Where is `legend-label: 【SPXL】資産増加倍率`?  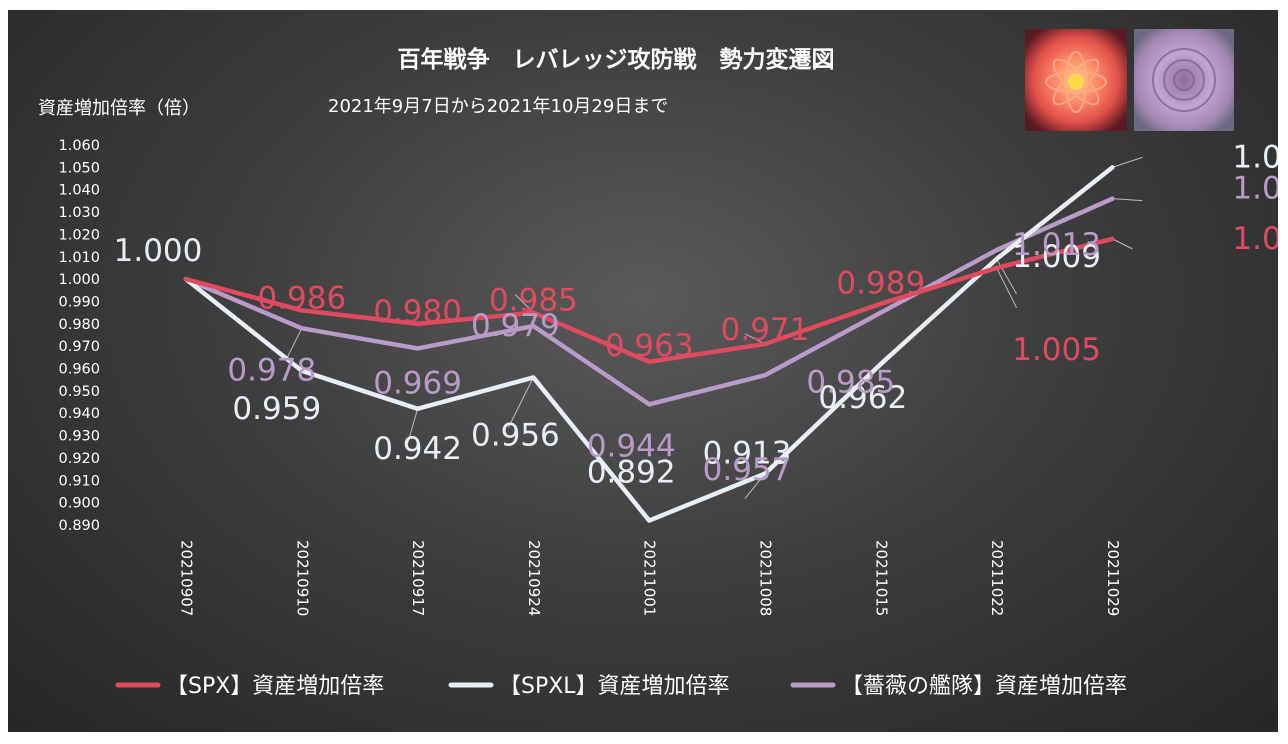 legend-label: 【SPXL】資産増加倍率 is located at coordinates (614, 686).